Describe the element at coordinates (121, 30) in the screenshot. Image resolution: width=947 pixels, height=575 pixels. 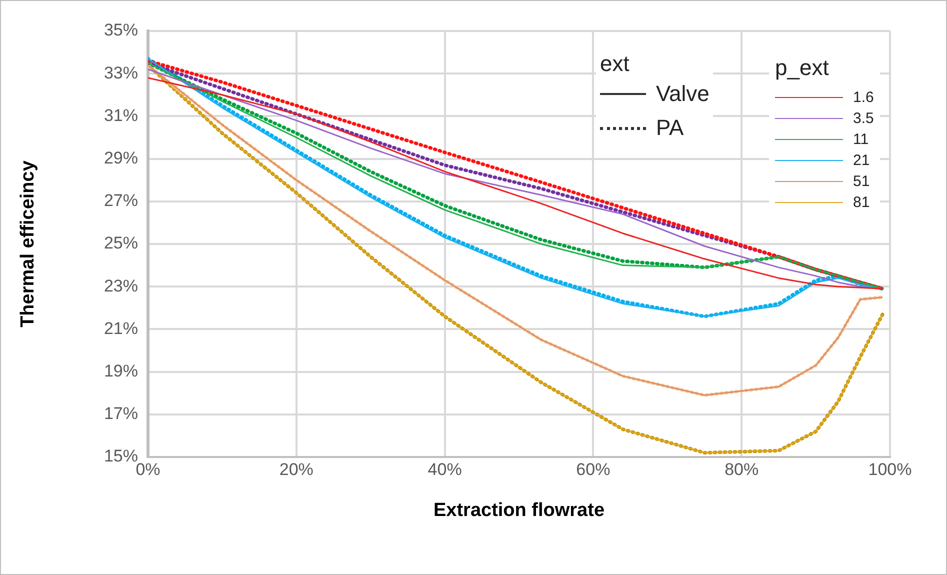
I see `y-tick-label: 35%` at that location.